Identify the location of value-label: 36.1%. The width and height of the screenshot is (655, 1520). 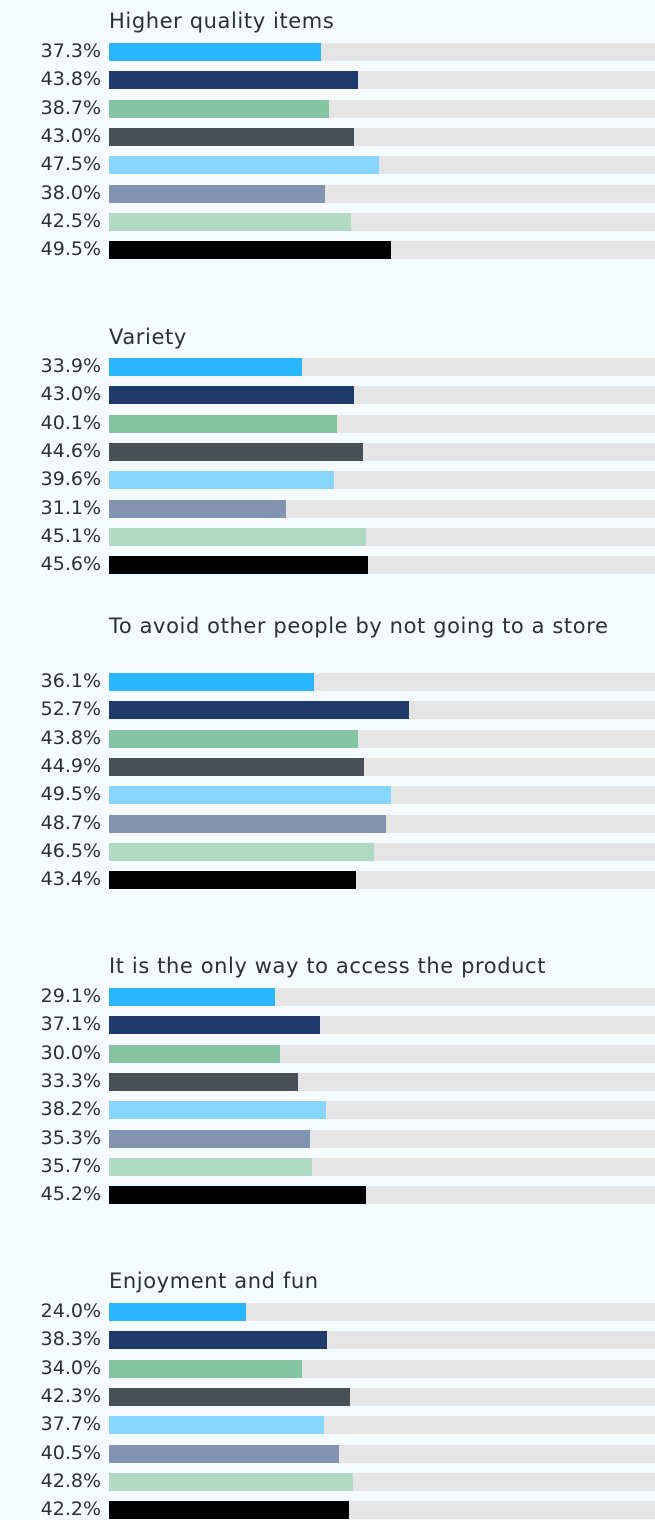
(70, 681).